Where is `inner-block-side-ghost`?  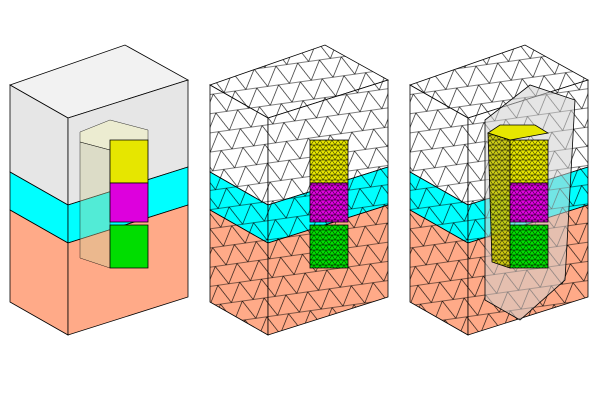
inner-block-side-ghost is located at coordinates (95, 205).